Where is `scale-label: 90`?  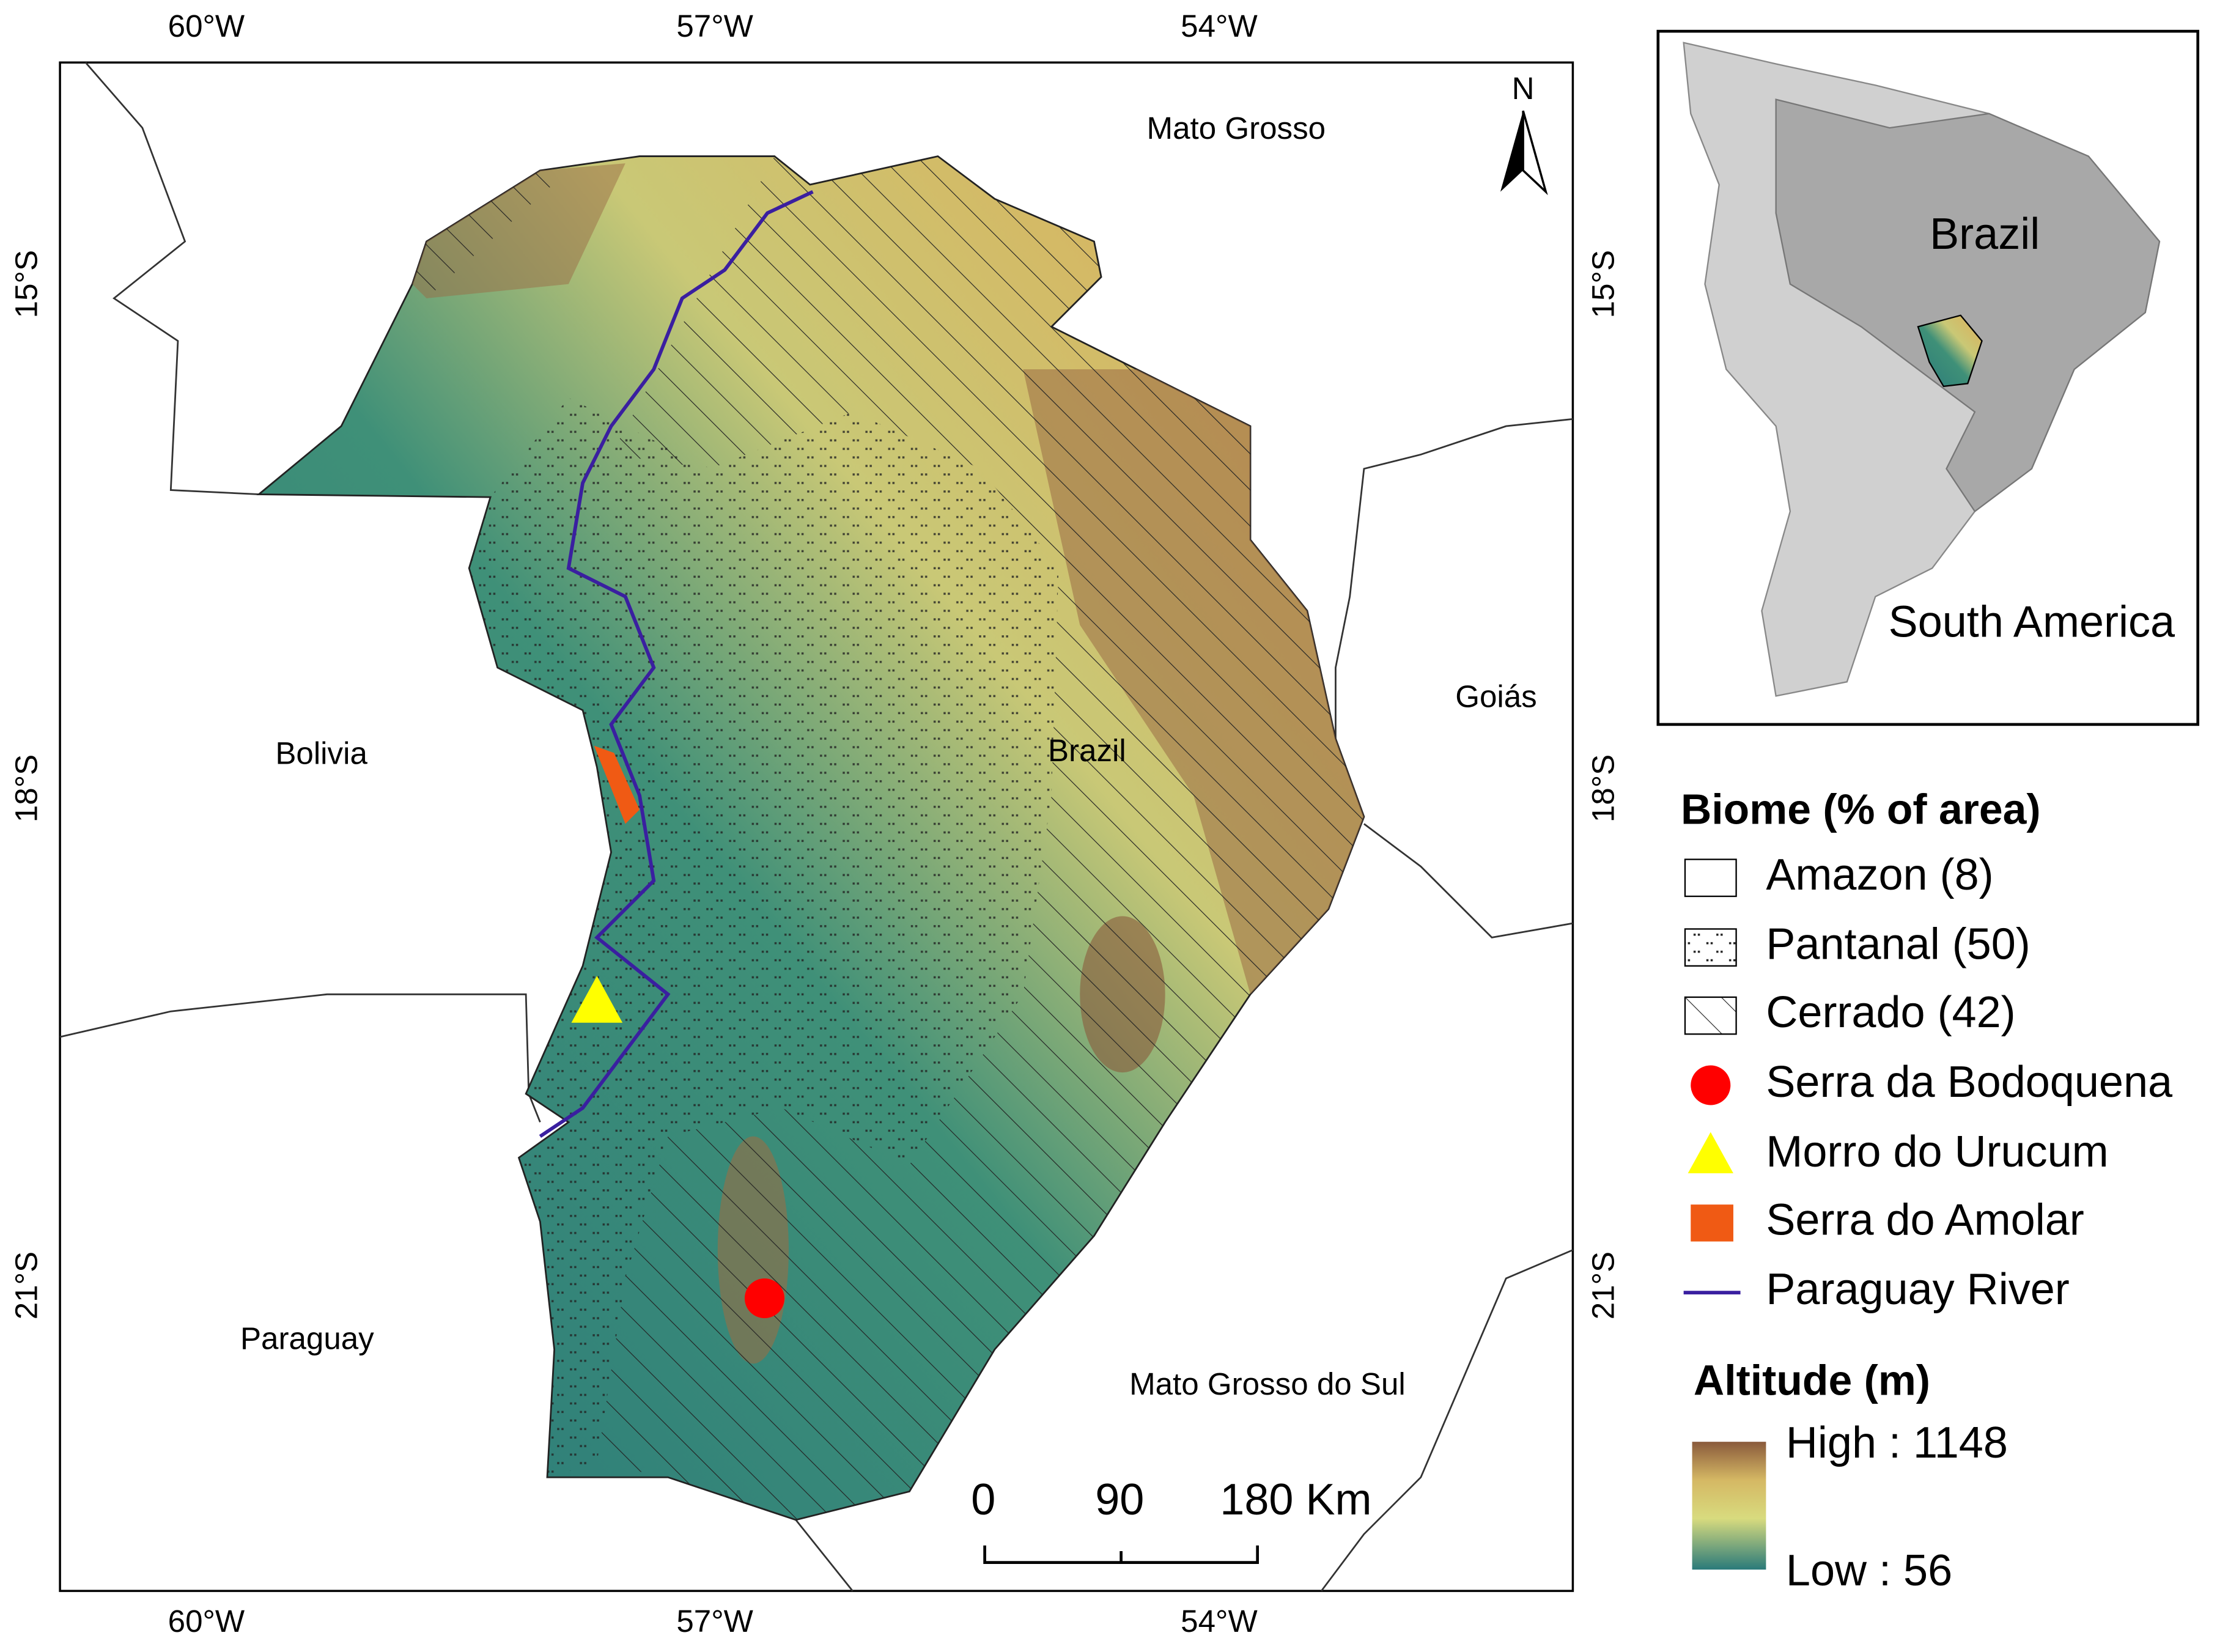
scale-label: 90 is located at coordinates (1119, 1499).